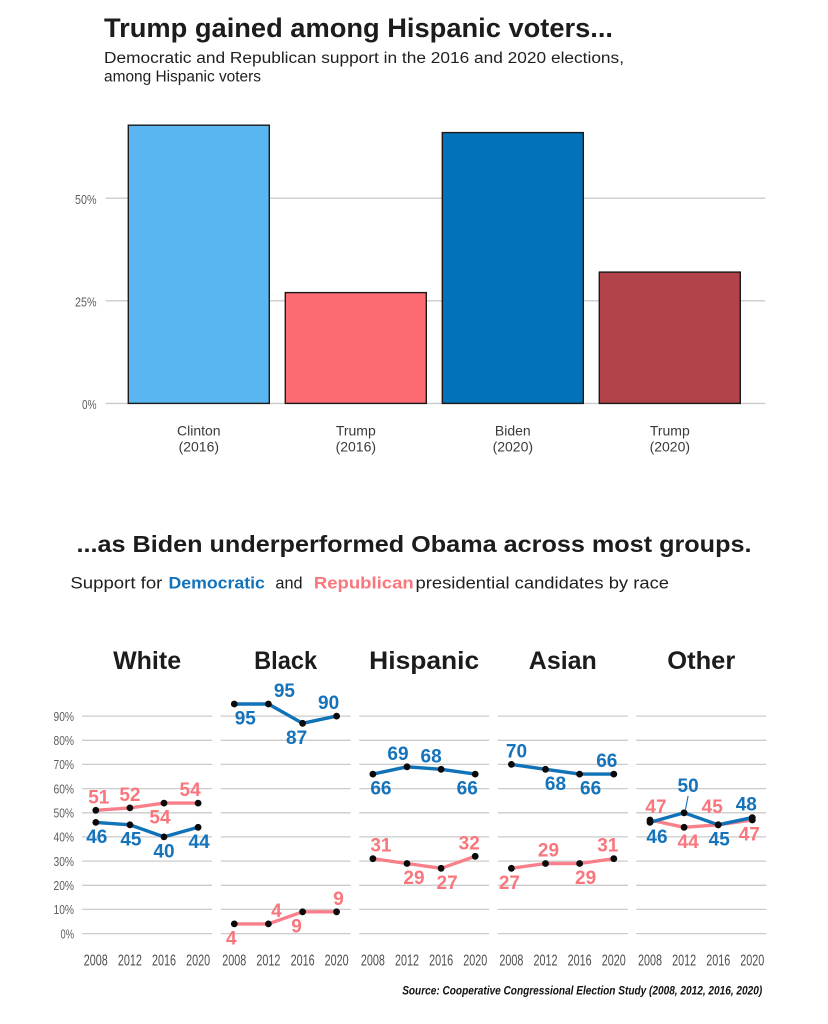 The width and height of the screenshot is (828, 1024). I want to click on svg-text: 69, so click(397, 754).